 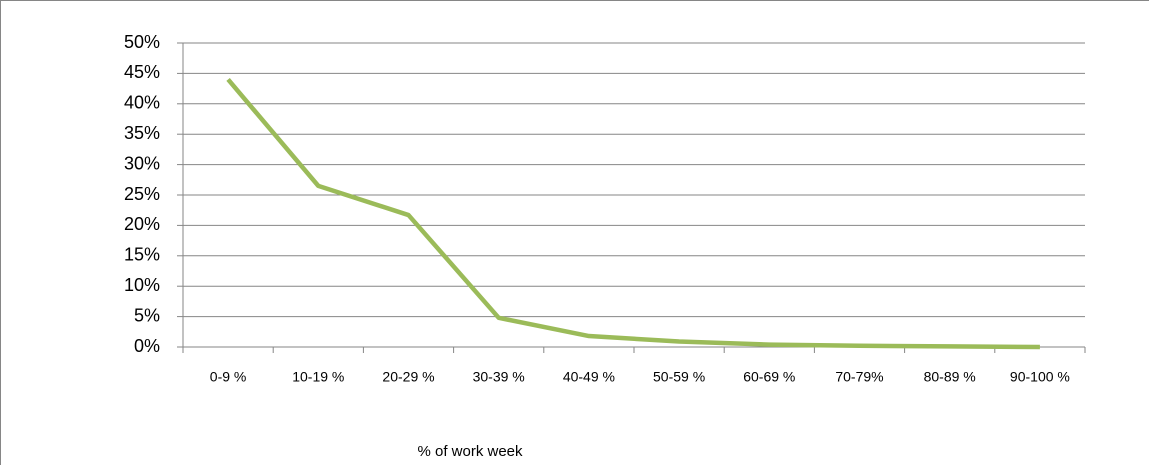 I want to click on y-tick-label: 30%, so click(x=142, y=163).